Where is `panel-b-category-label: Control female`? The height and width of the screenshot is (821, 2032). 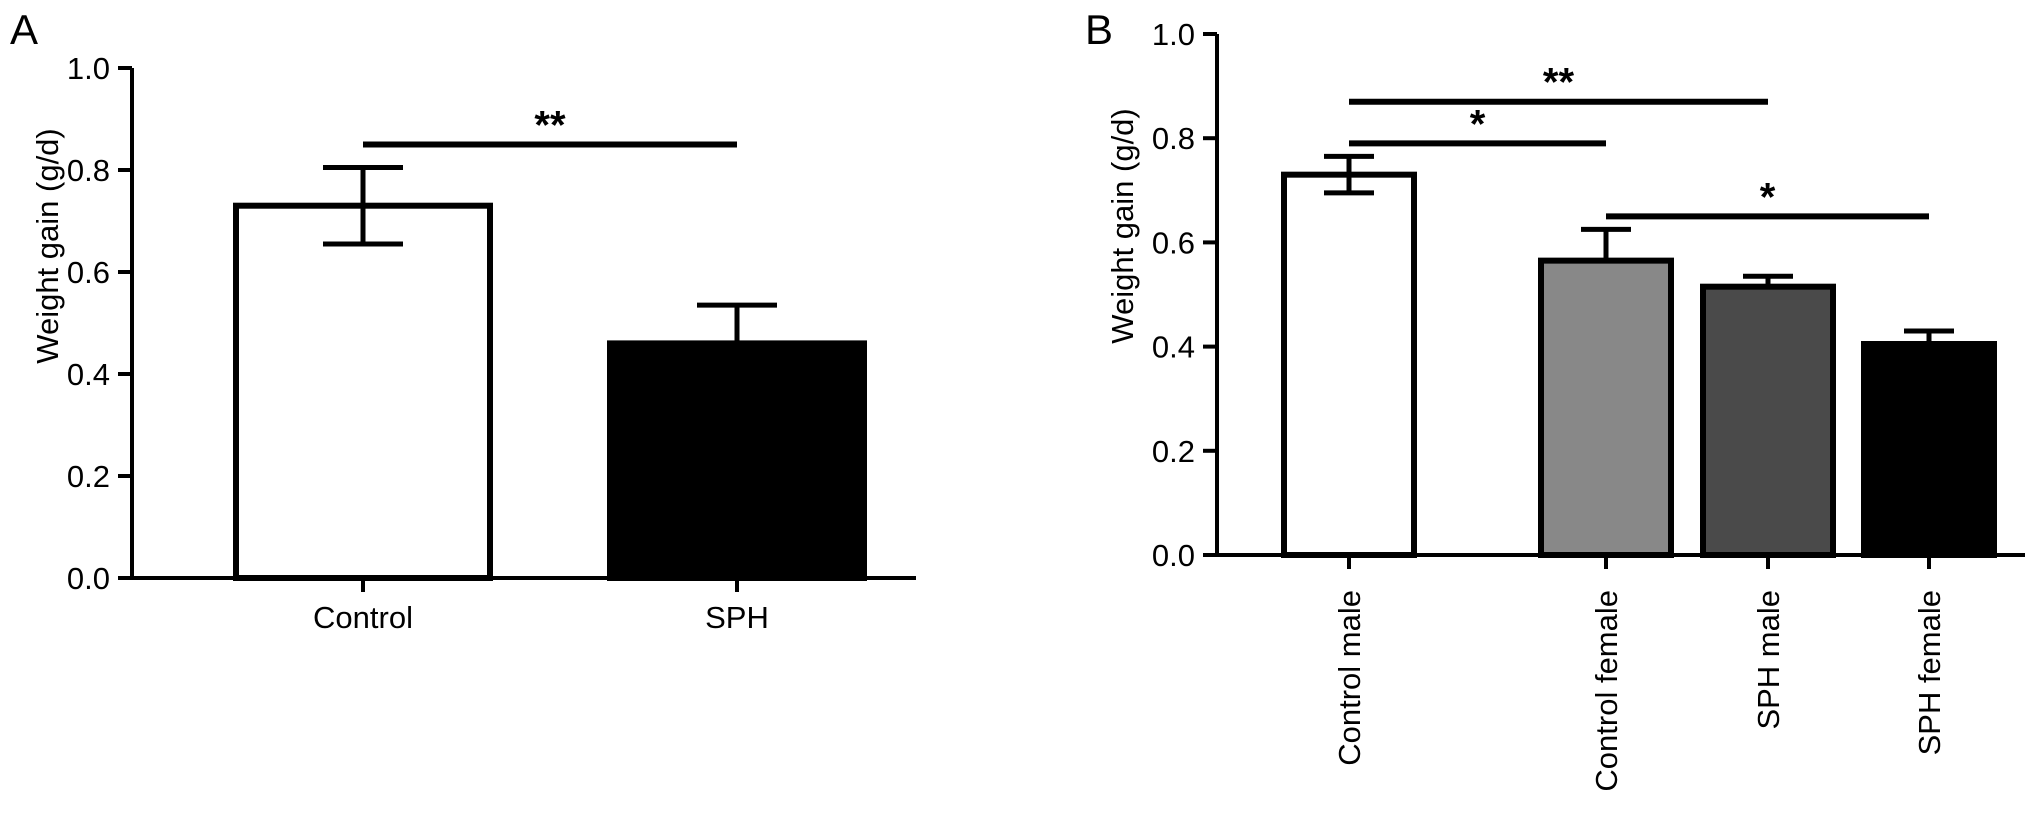 panel-b-category-label: Control female is located at coordinates (1606, 691).